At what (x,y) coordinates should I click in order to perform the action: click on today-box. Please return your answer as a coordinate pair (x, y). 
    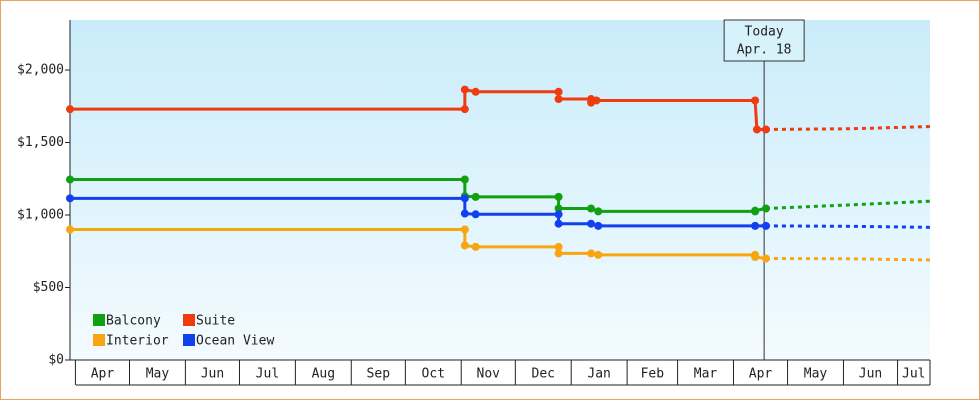
    Looking at the image, I should click on (764, 40).